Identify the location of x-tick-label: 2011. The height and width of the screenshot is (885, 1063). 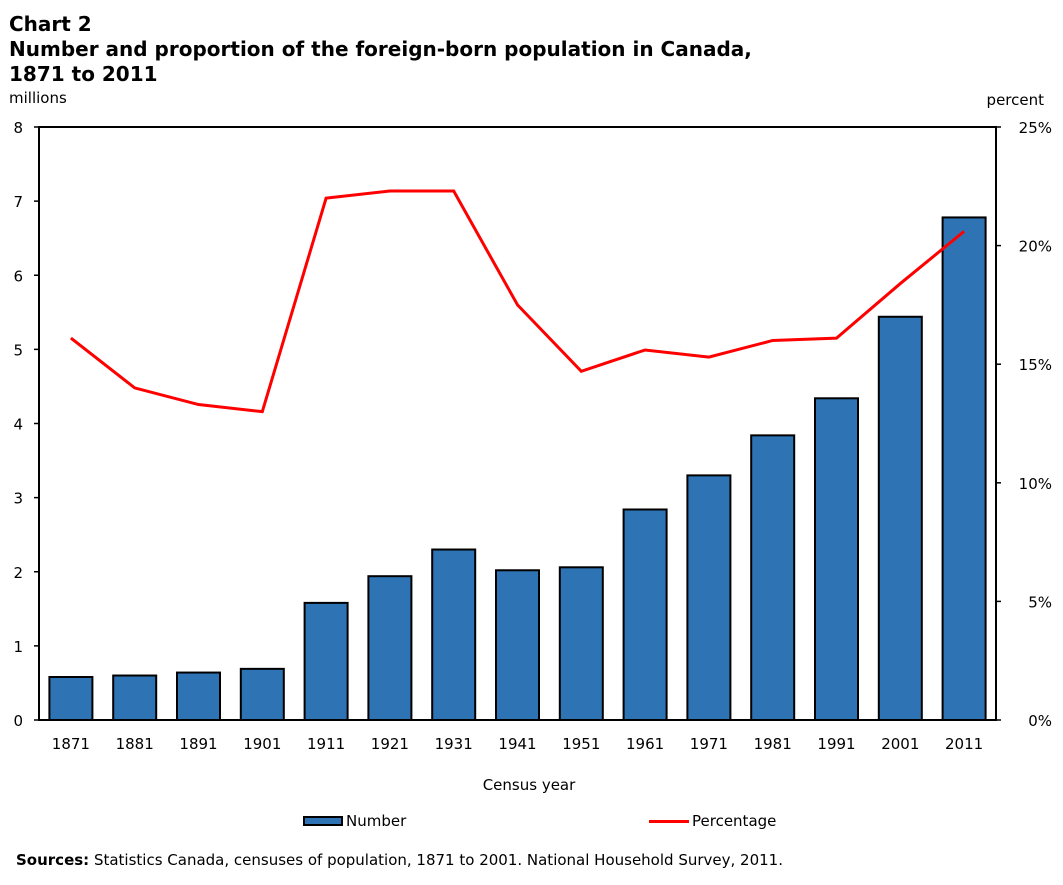
(964, 744).